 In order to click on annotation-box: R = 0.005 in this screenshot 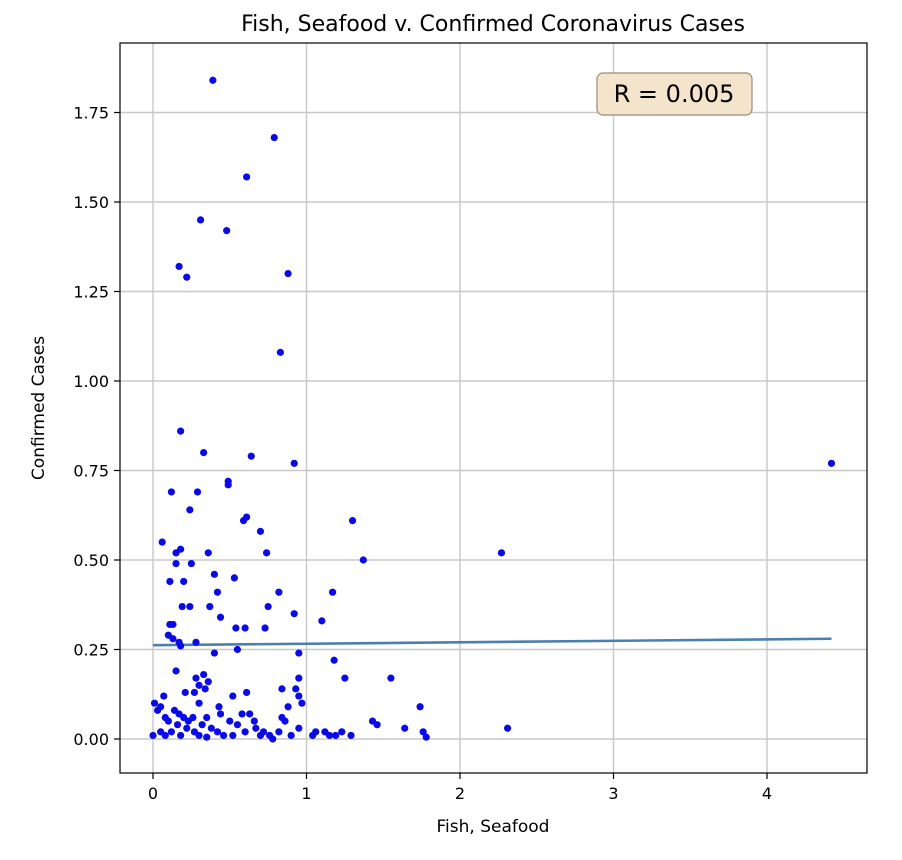, I will do `click(674, 94)`.